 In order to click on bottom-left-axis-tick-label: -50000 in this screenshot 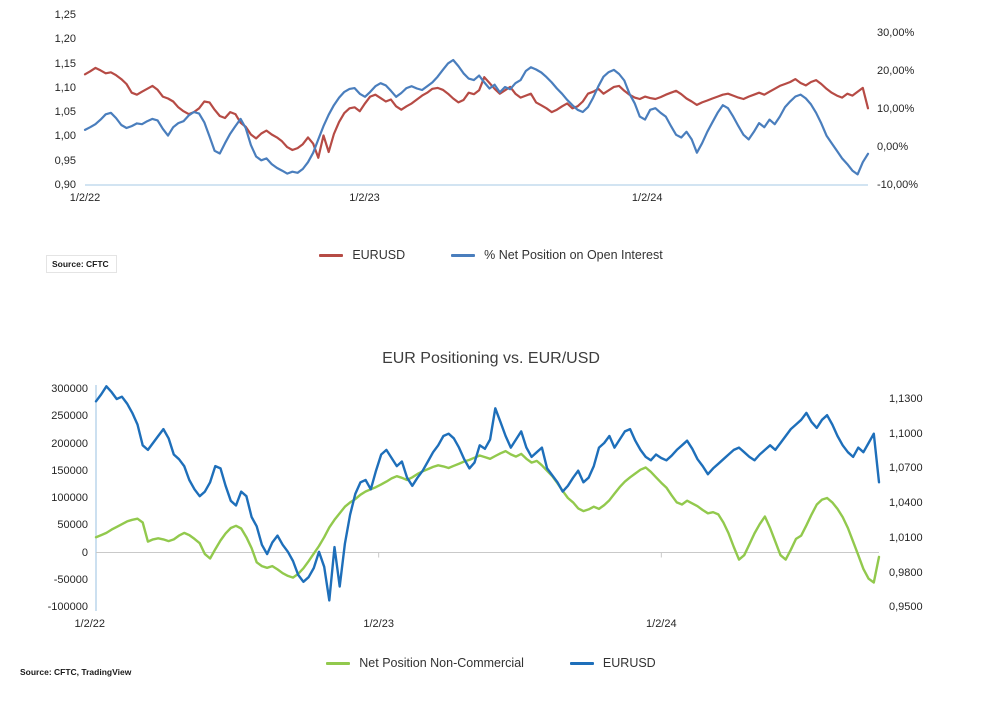, I will do `click(70, 579)`.